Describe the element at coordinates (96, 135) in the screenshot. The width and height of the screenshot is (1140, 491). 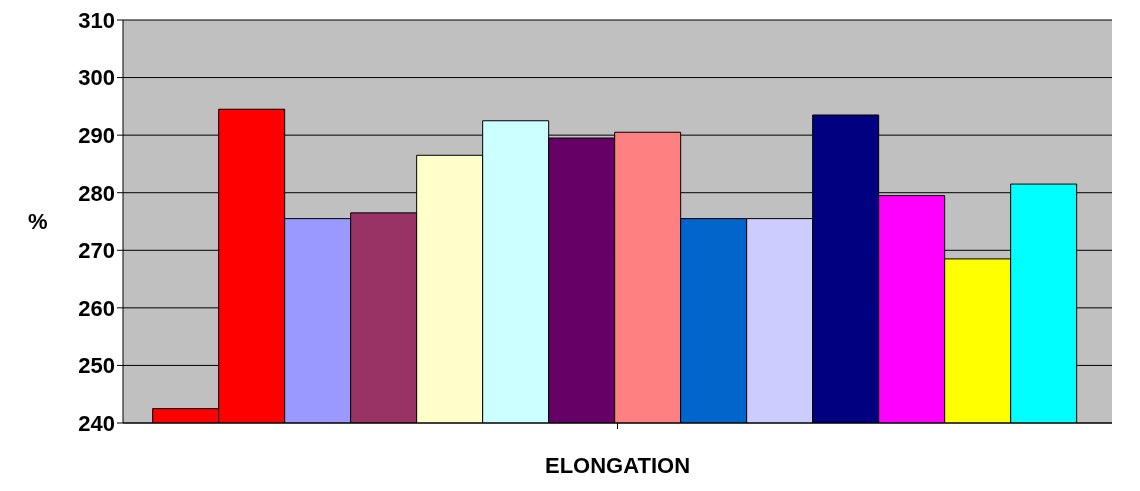
I see `y-tick-label: 290` at that location.